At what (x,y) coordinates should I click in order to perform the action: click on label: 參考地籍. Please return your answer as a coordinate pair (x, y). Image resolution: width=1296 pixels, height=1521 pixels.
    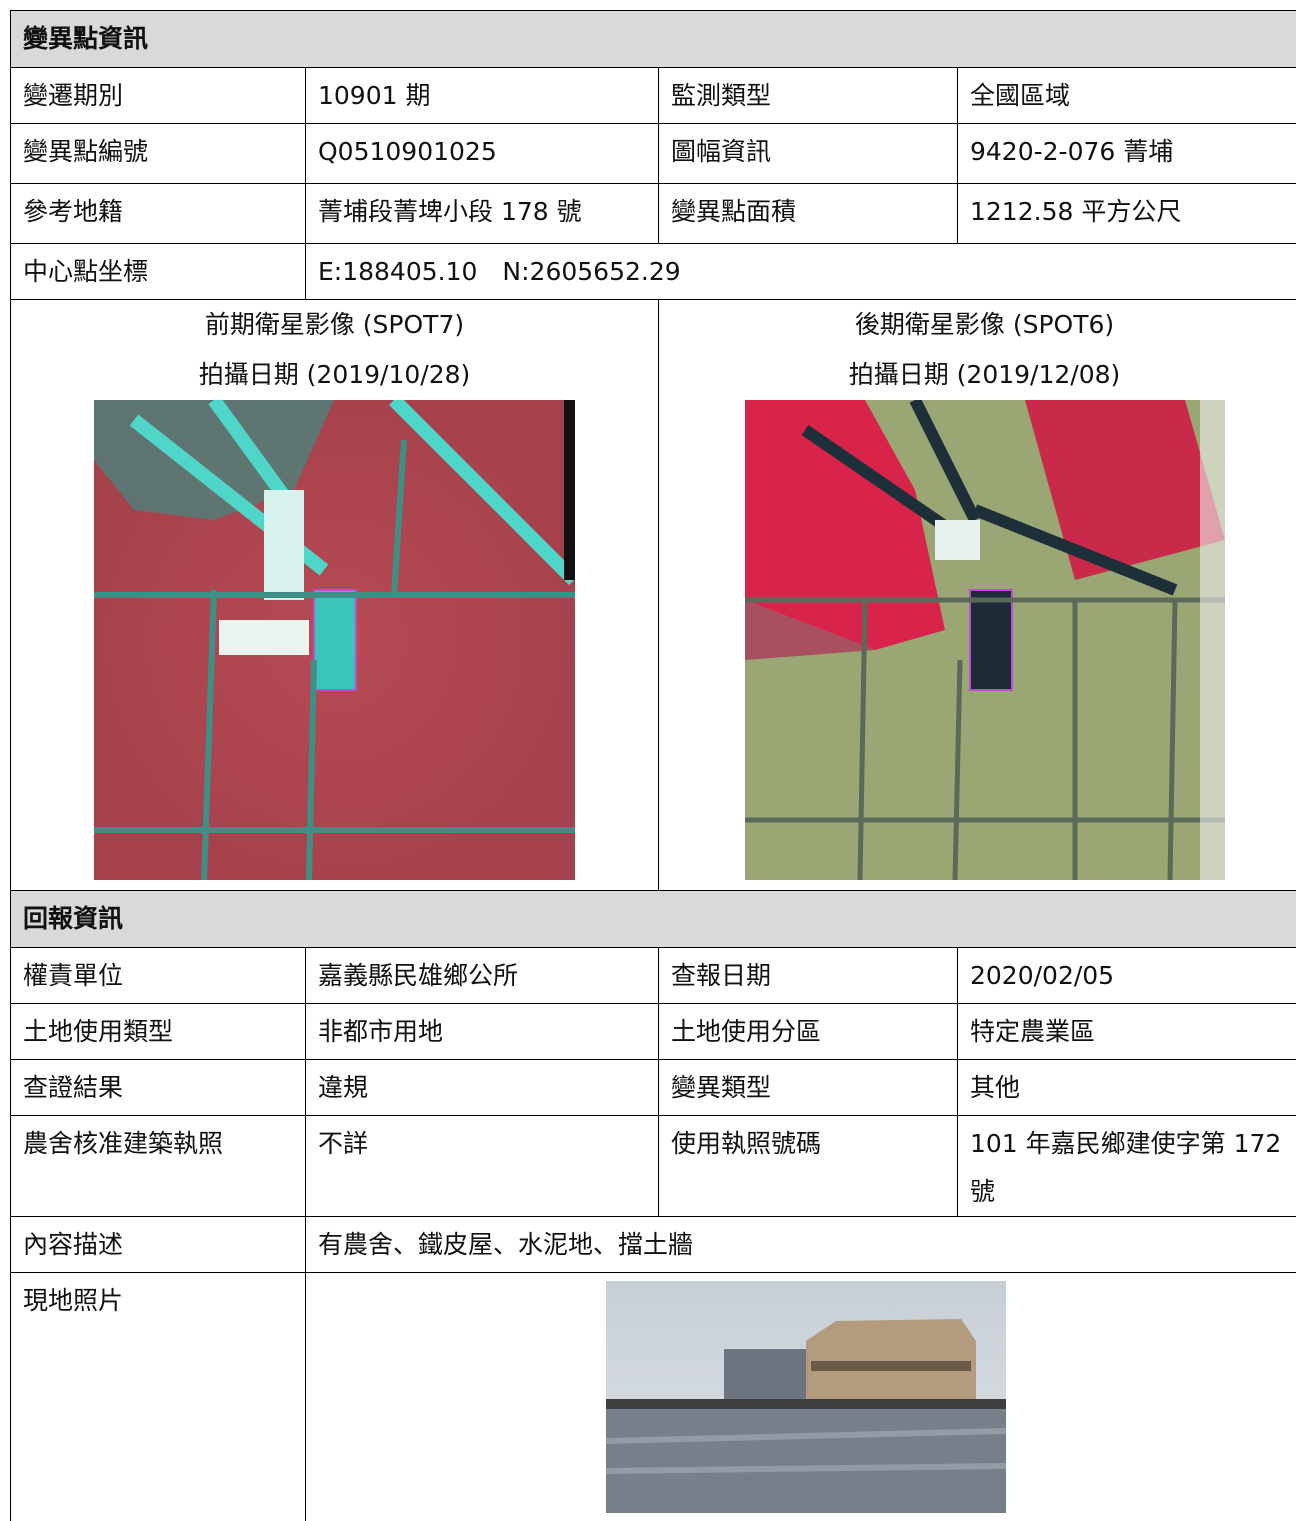
    Looking at the image, I should click on (158, 214).